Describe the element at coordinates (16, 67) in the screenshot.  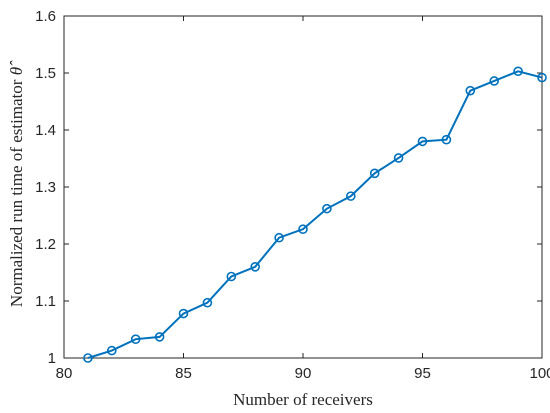
I see `y-axis-label-symbol: θ̂` at that location.